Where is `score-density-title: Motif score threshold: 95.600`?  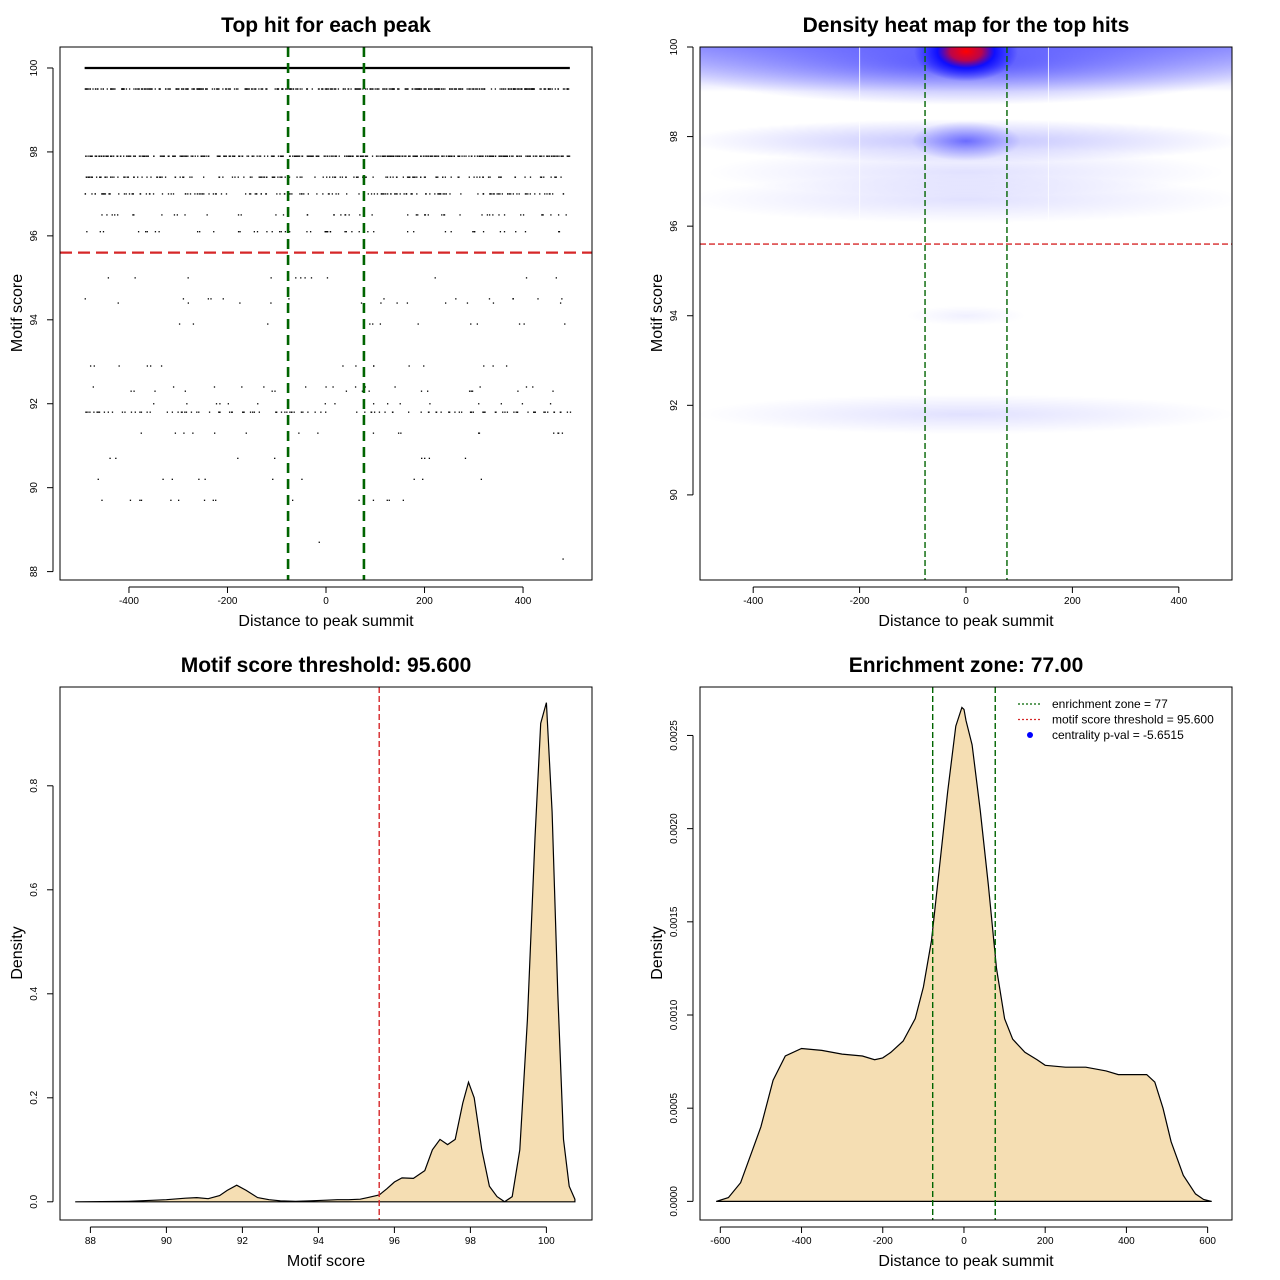 score-density-title: Motif score threshold: 95.600 is located at coordinates (326, 665).